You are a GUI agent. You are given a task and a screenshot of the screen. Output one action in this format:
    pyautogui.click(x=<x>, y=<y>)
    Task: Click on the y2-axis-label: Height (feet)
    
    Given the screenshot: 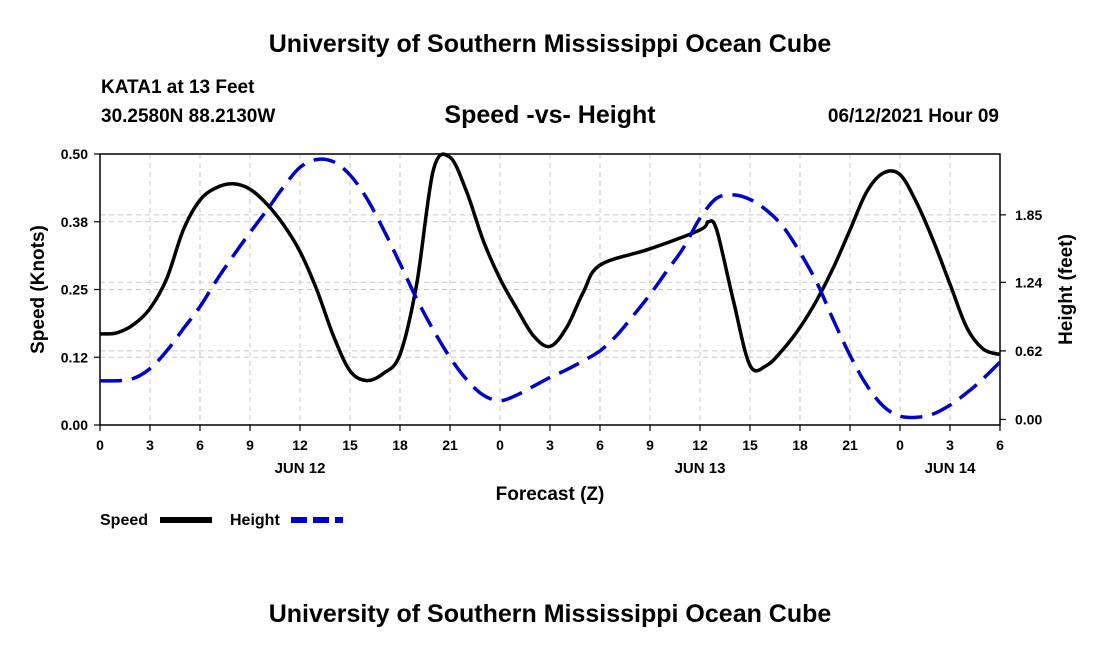 What is the action you would take?
    pyautogui.click(x=1066, y=289)
    